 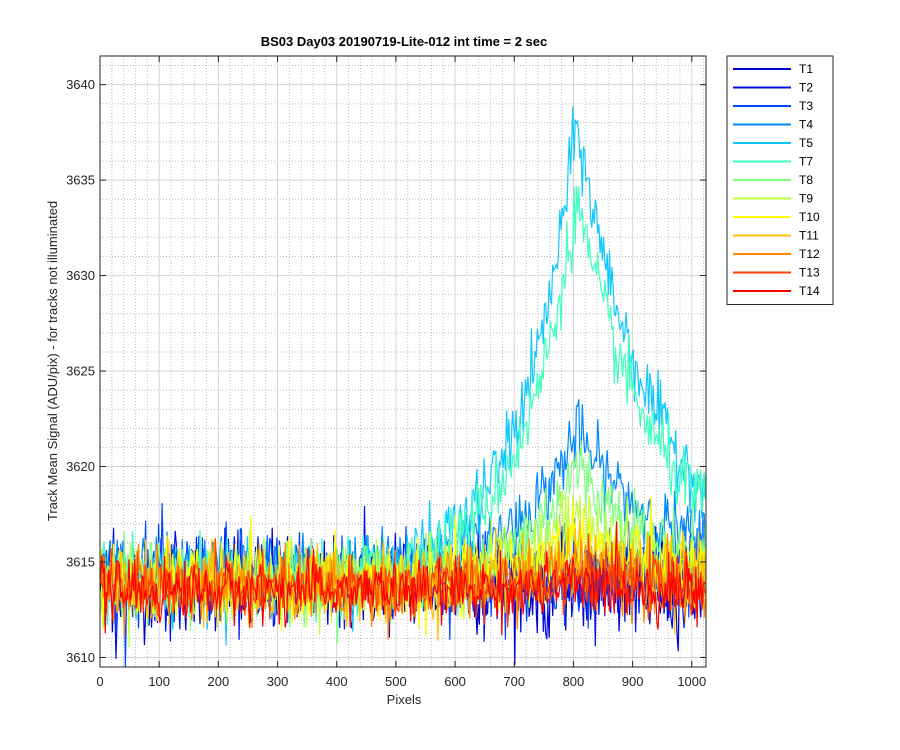 What do you see at coordinates (809, 217) in the screenshot?
I see `legend-label-T10: T10` at bounding box center [809, 217].